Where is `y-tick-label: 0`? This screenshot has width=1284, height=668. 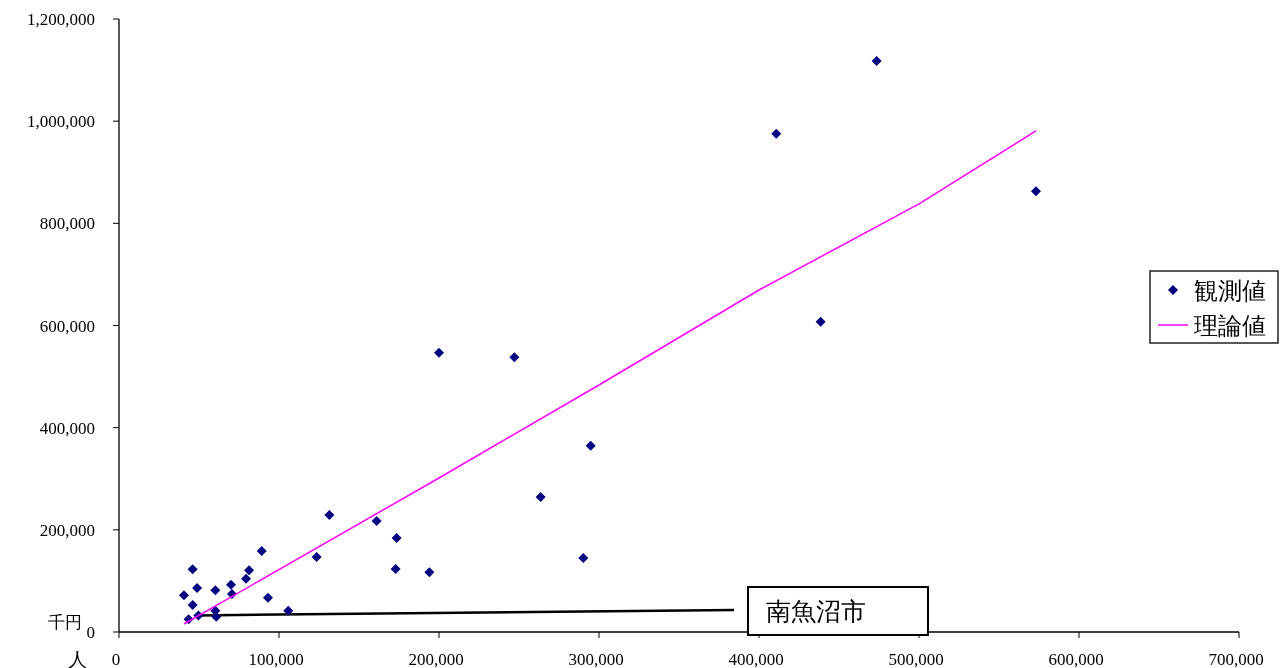 y-tick-label: 0 is located at coordinates (90, 632).